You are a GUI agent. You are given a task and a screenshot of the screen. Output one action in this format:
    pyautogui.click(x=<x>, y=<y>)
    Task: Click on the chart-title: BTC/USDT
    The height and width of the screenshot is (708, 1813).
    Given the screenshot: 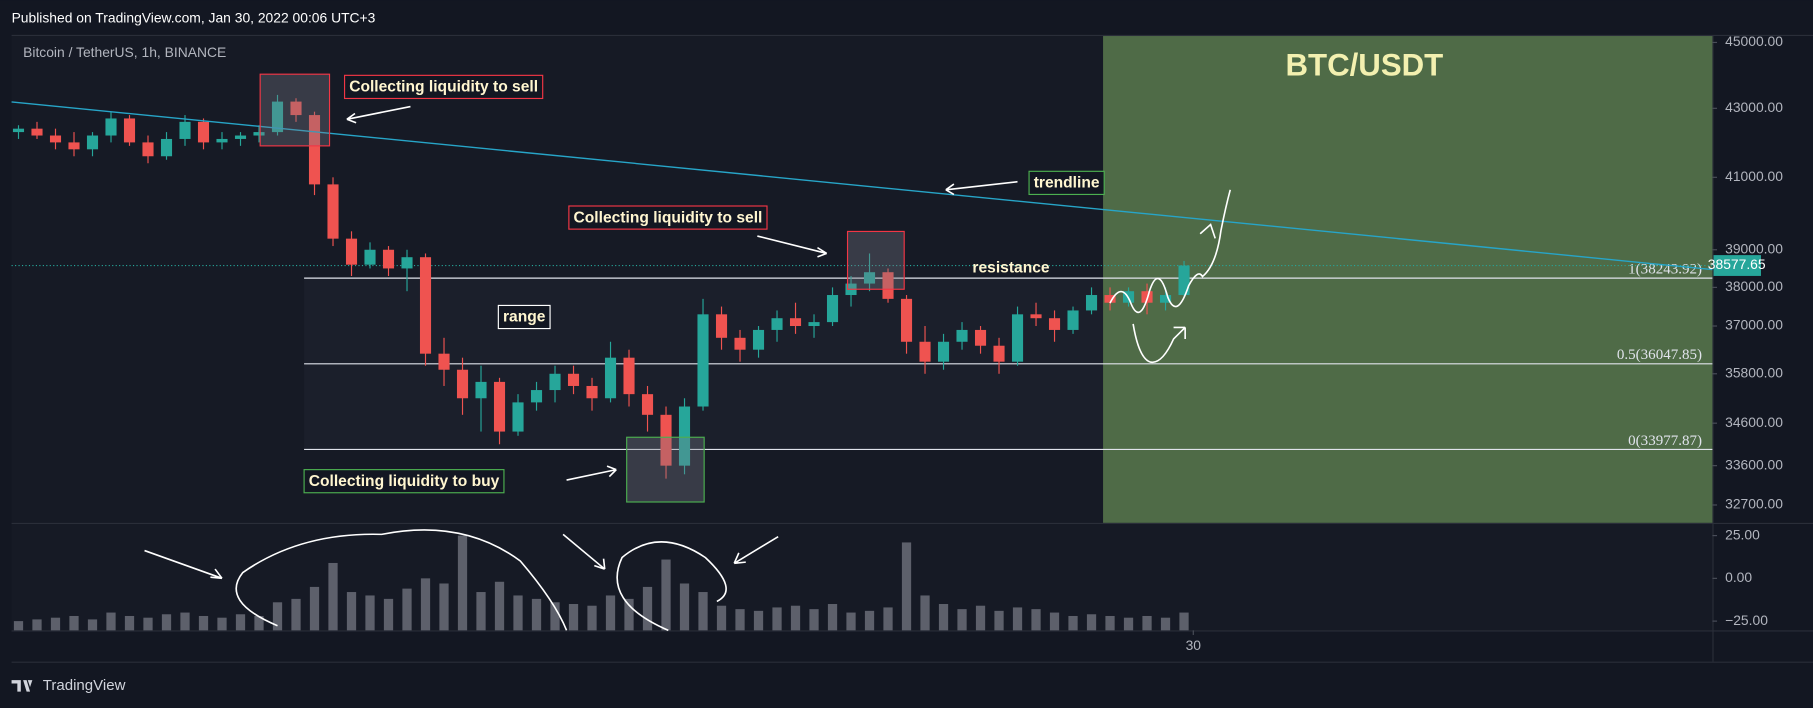 What is the action you would take?
    pyautogui.click(x=1365, y=65)
    